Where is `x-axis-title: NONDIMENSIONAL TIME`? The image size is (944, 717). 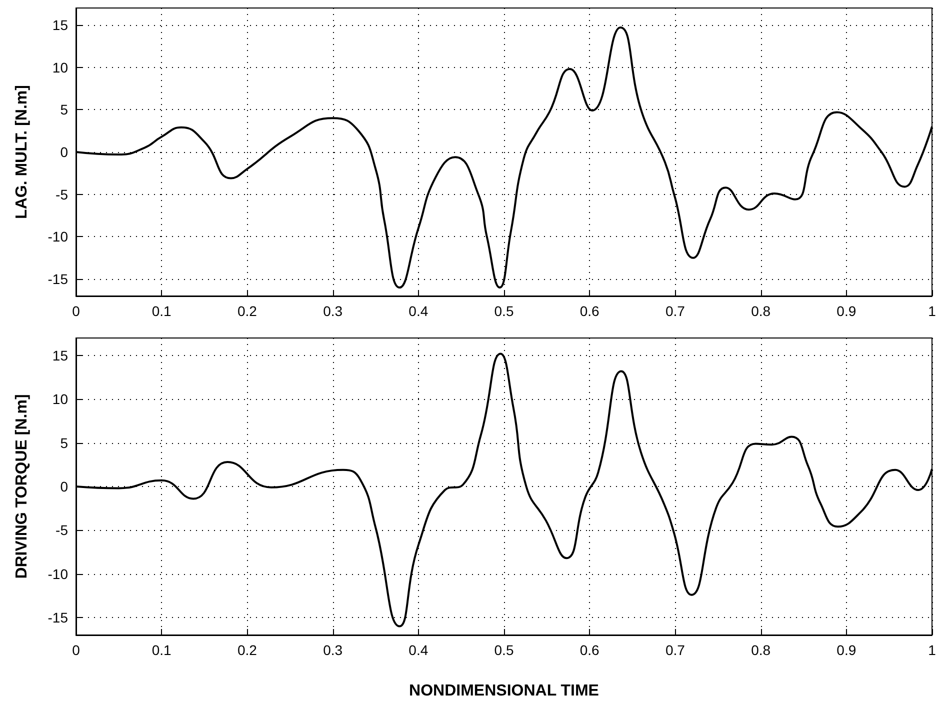
x-axis-title: NONDIMENSIONAL TIME is located at coordinates (504, 691).